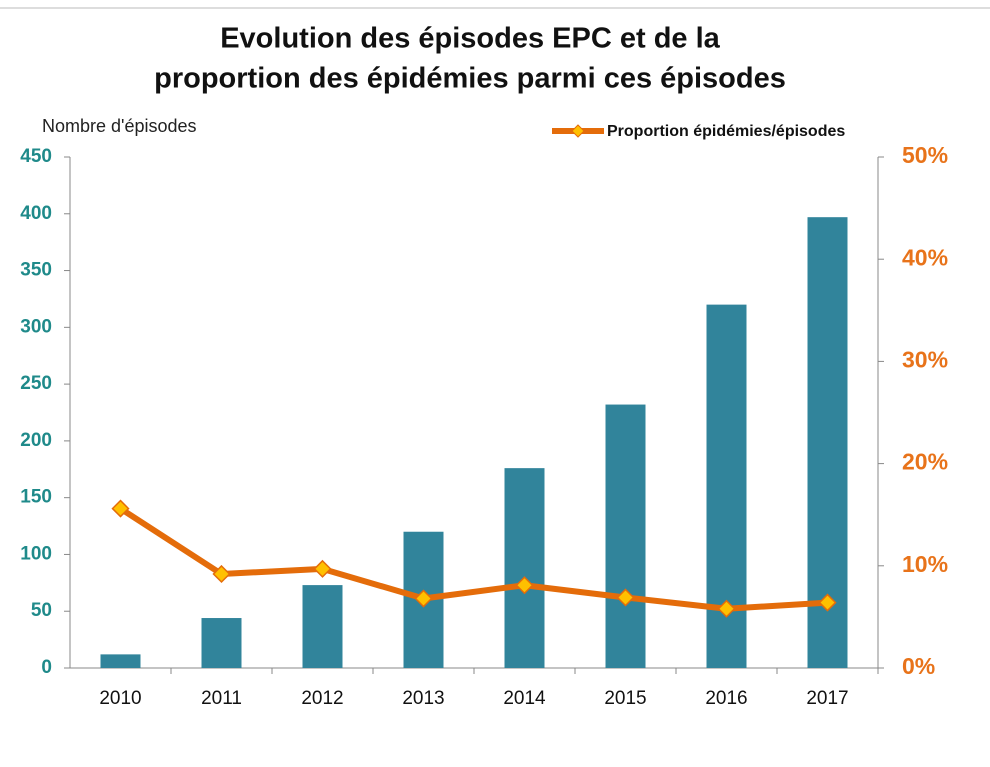 The height and width of the screenshot is (767, 990). I want to click on line, so click(473, 559).